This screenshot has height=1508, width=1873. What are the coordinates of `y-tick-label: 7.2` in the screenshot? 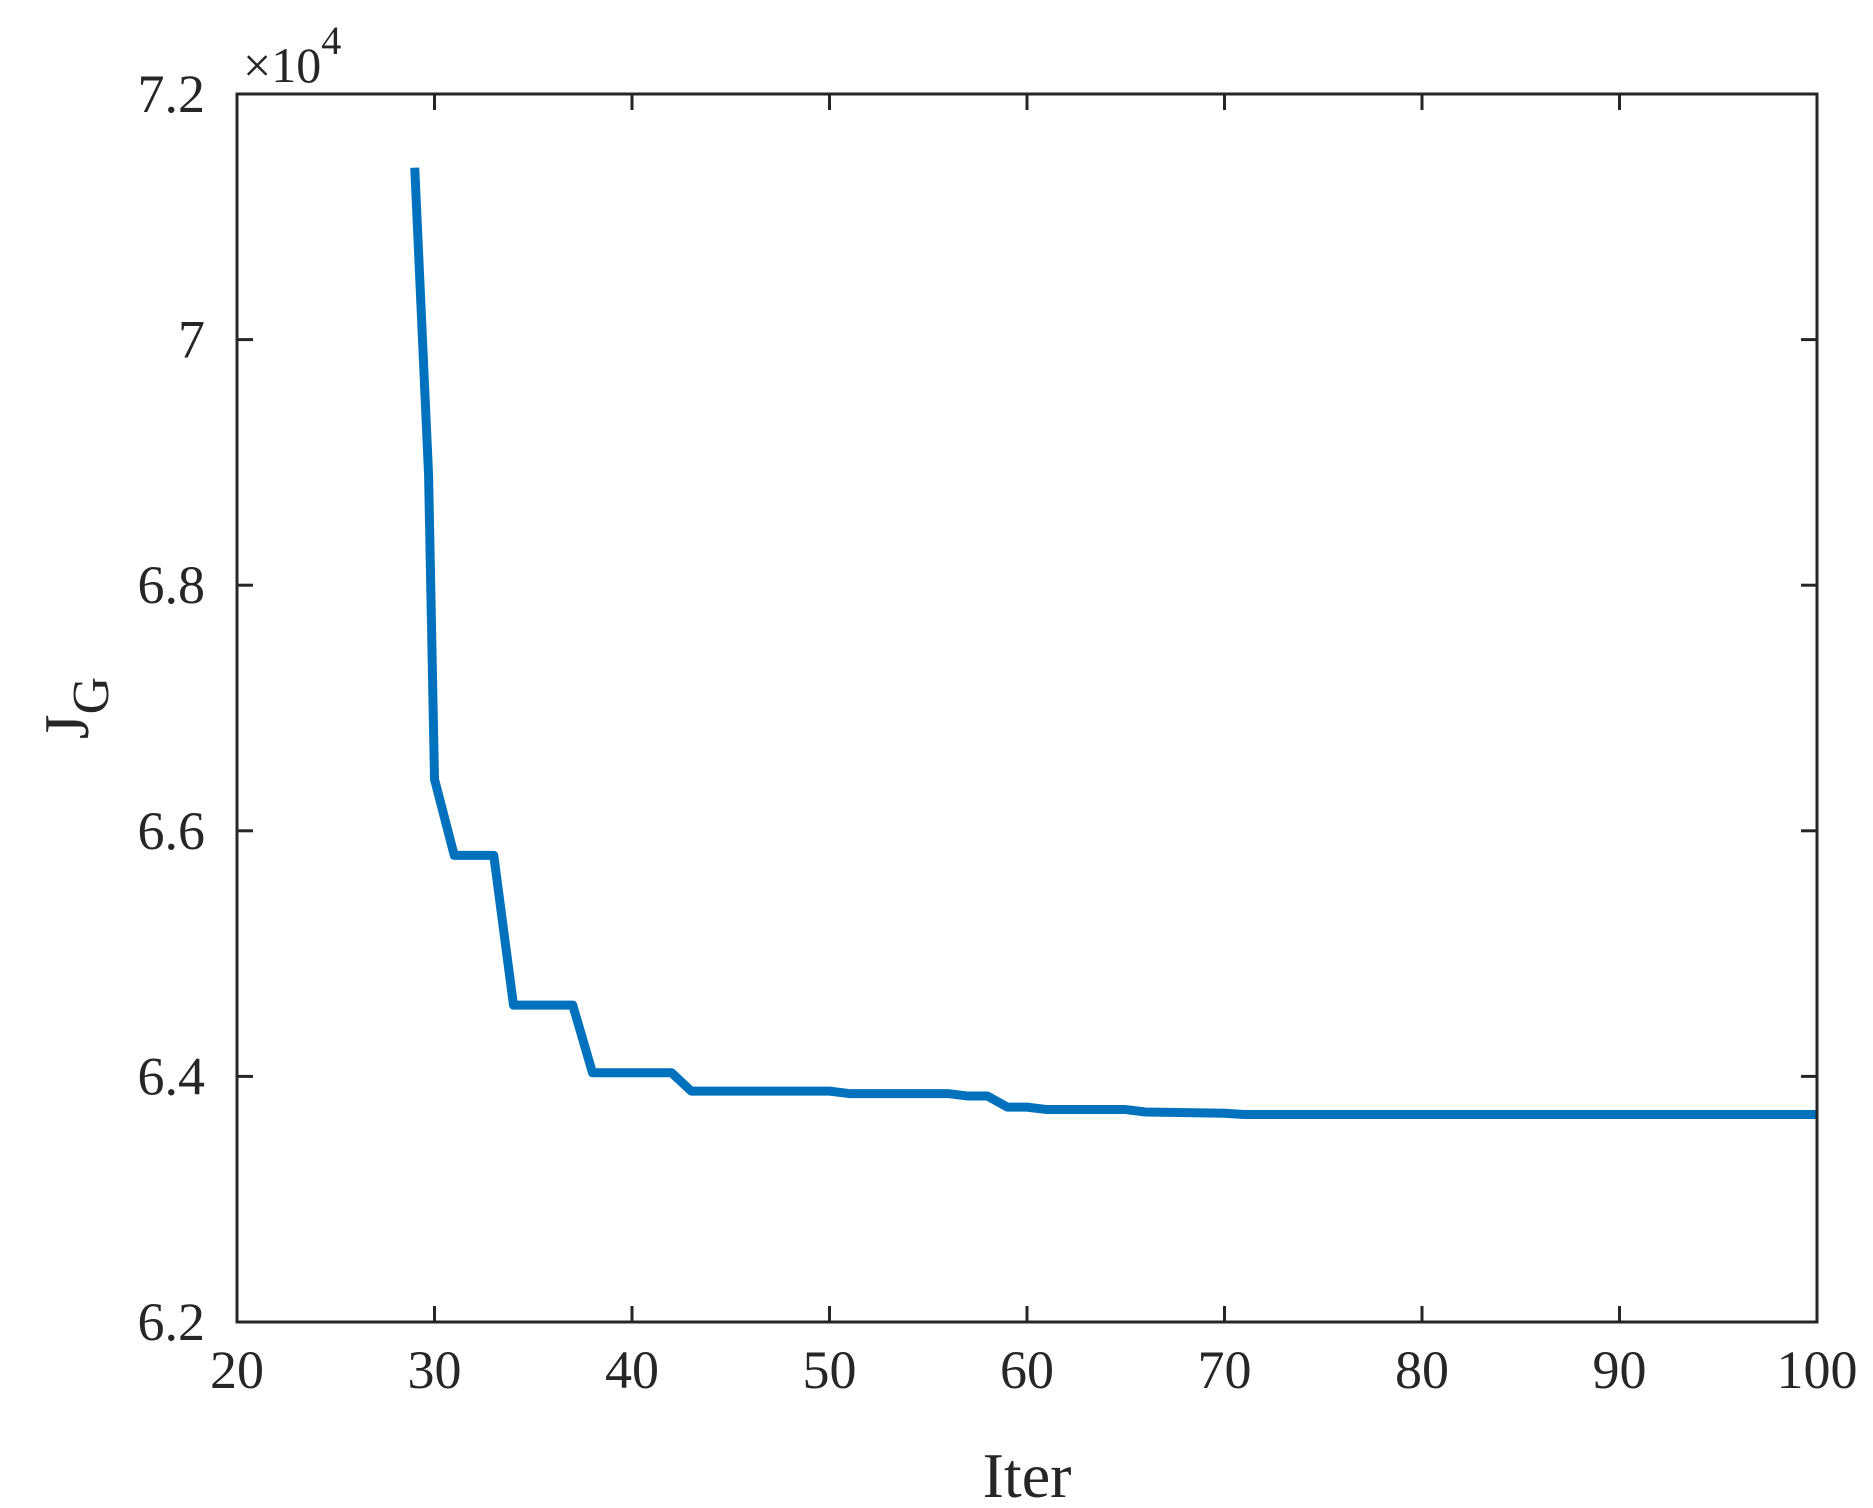 It's located at (172, 94).